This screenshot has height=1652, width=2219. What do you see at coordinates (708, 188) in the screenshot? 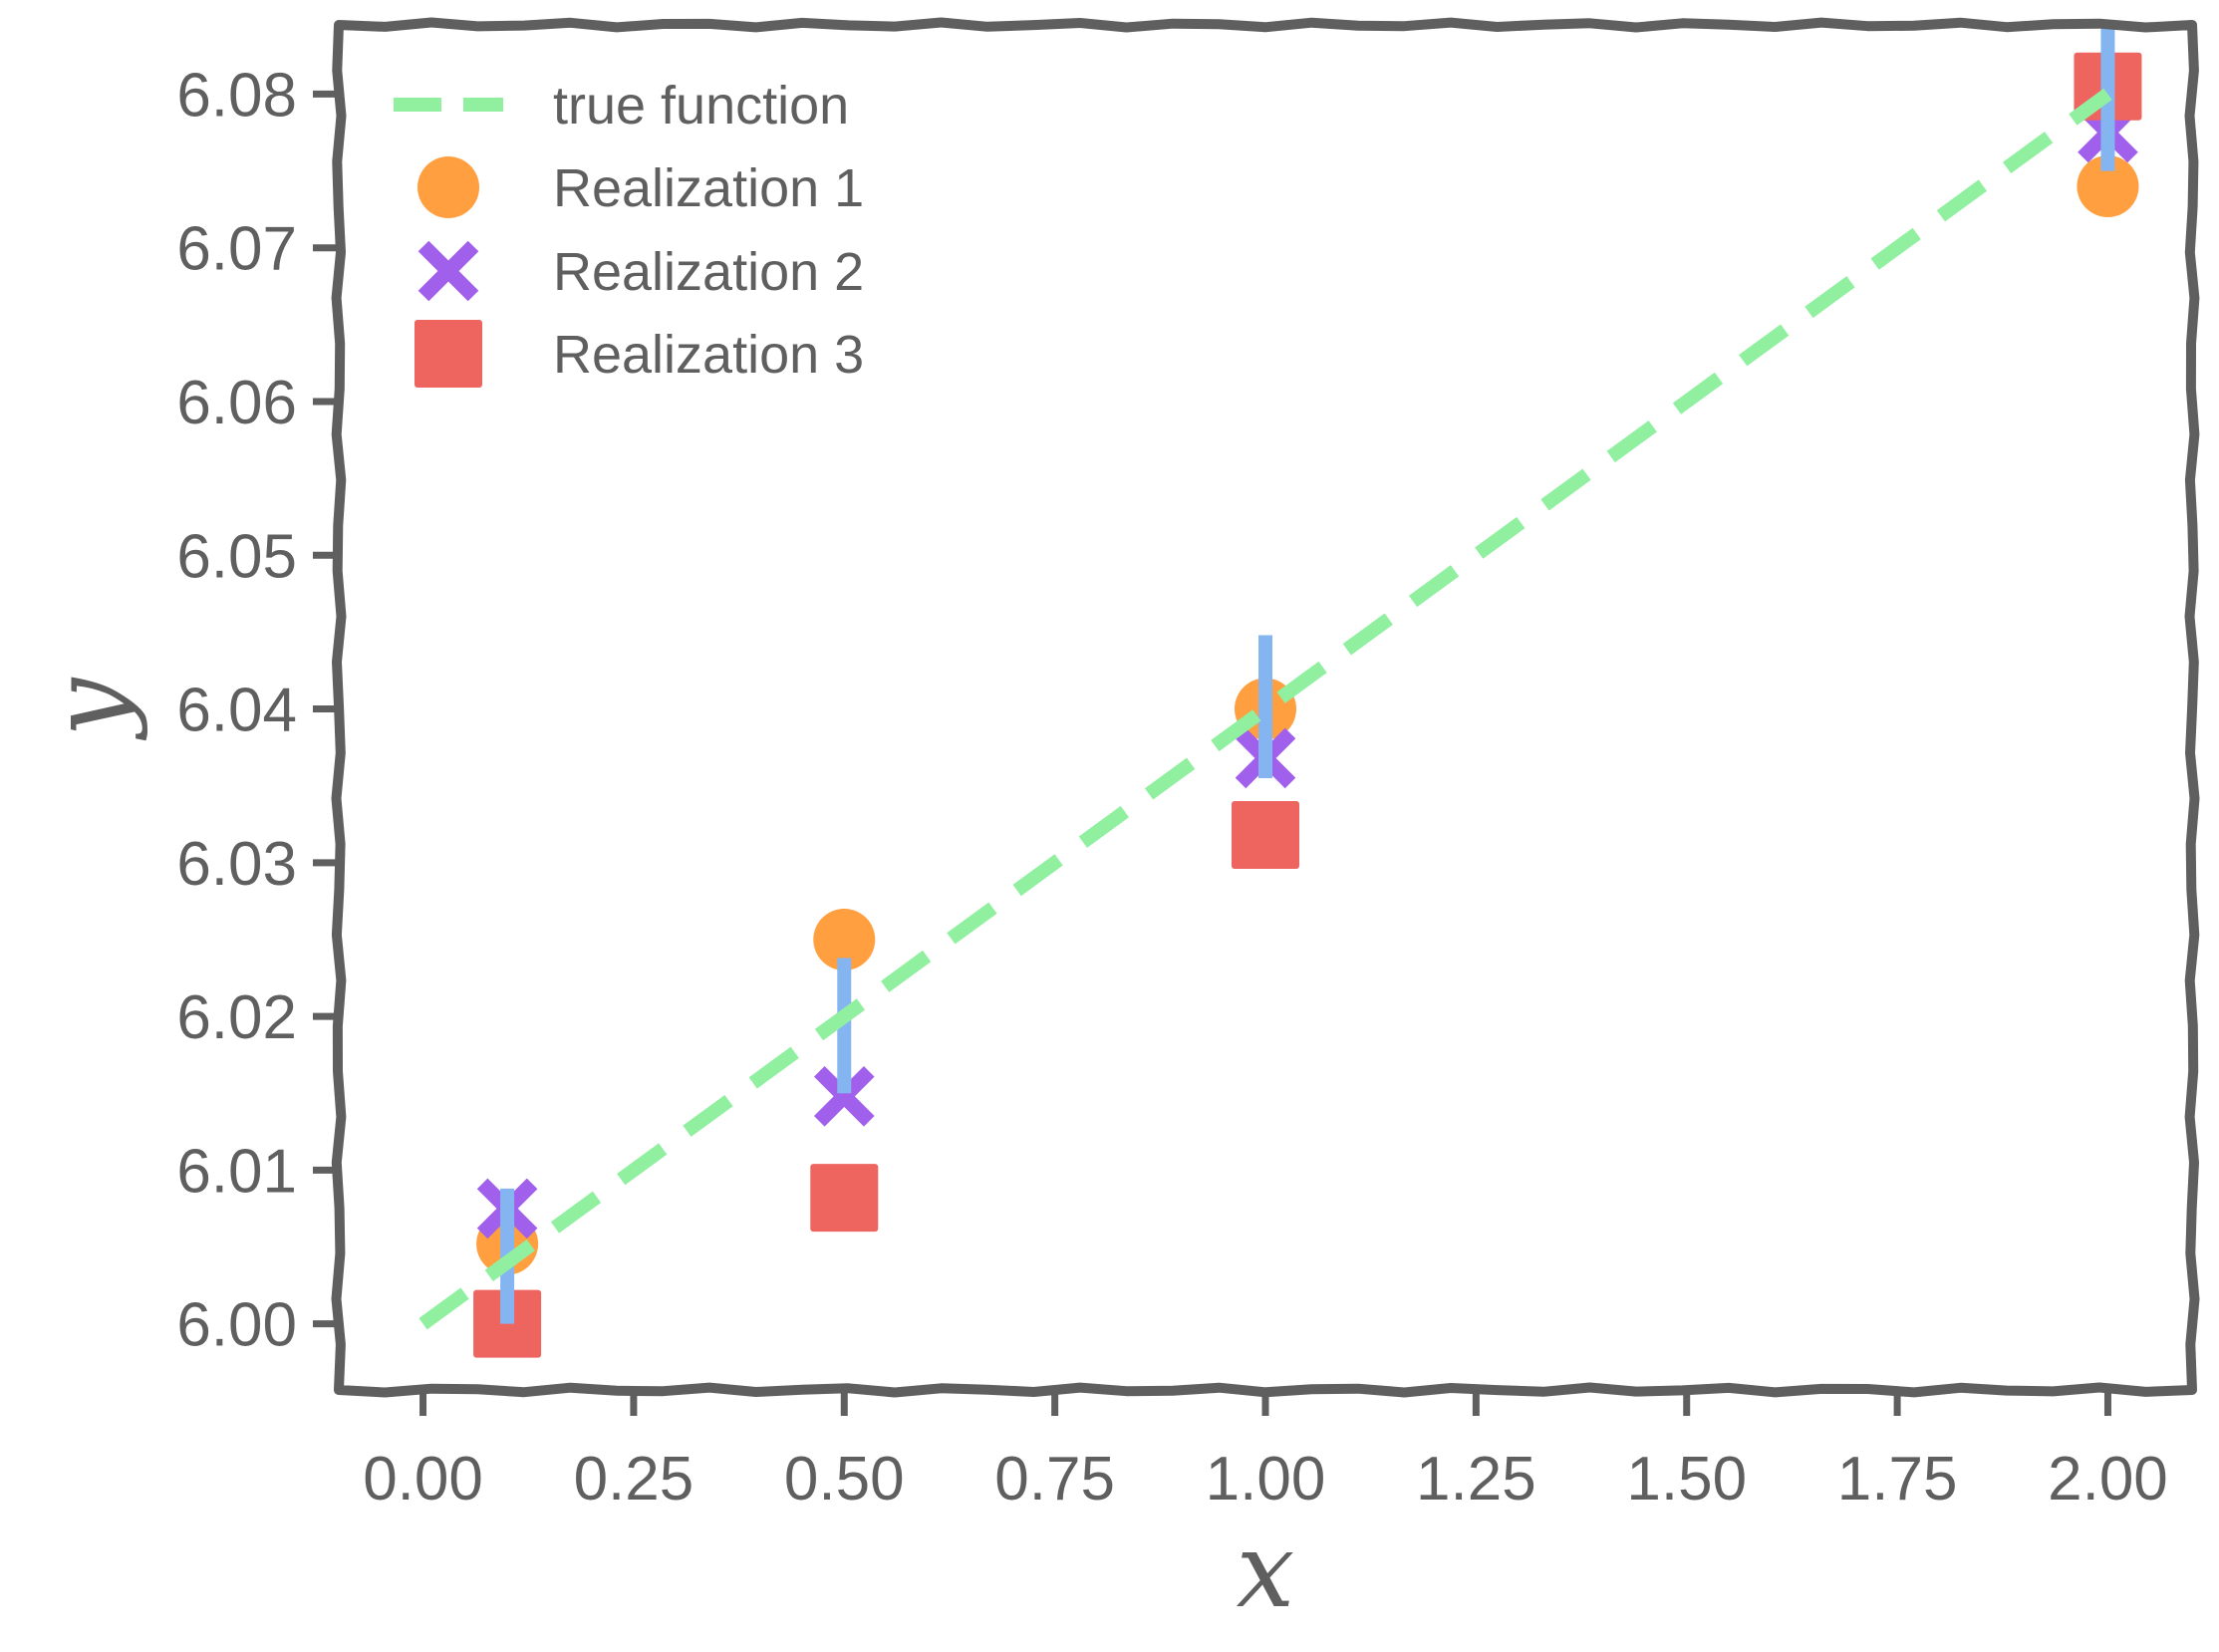
I see `legend-label-series-1: Realization 1` at bounding box center [708, 188].